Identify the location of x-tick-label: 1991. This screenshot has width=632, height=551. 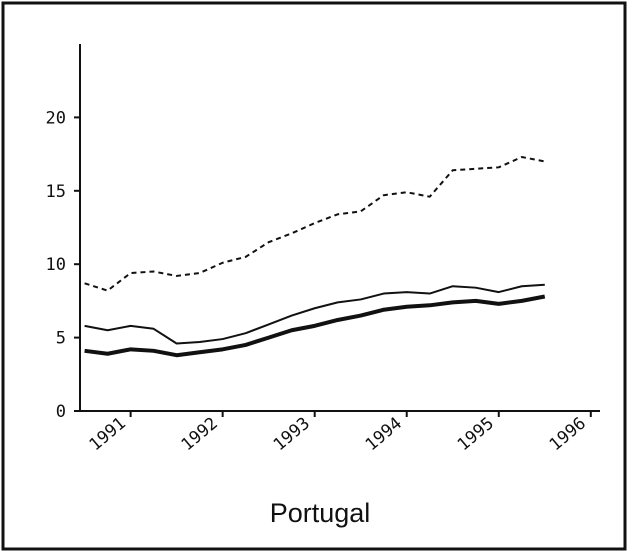
(108, 435).